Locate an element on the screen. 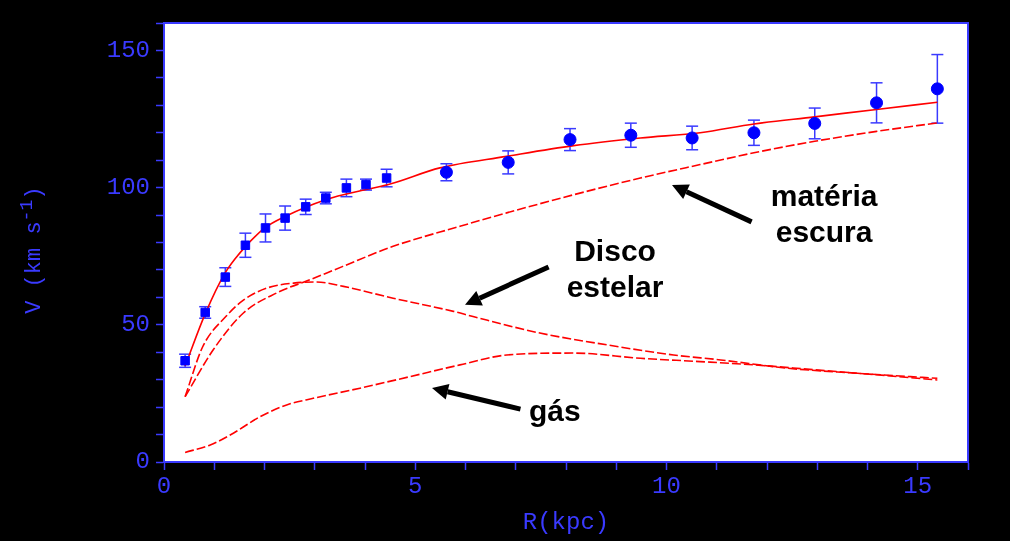 Image resolution: width=1010 pixels, height=541 pixels. y-tick-label: 150 is located at coordinates (128, 50).